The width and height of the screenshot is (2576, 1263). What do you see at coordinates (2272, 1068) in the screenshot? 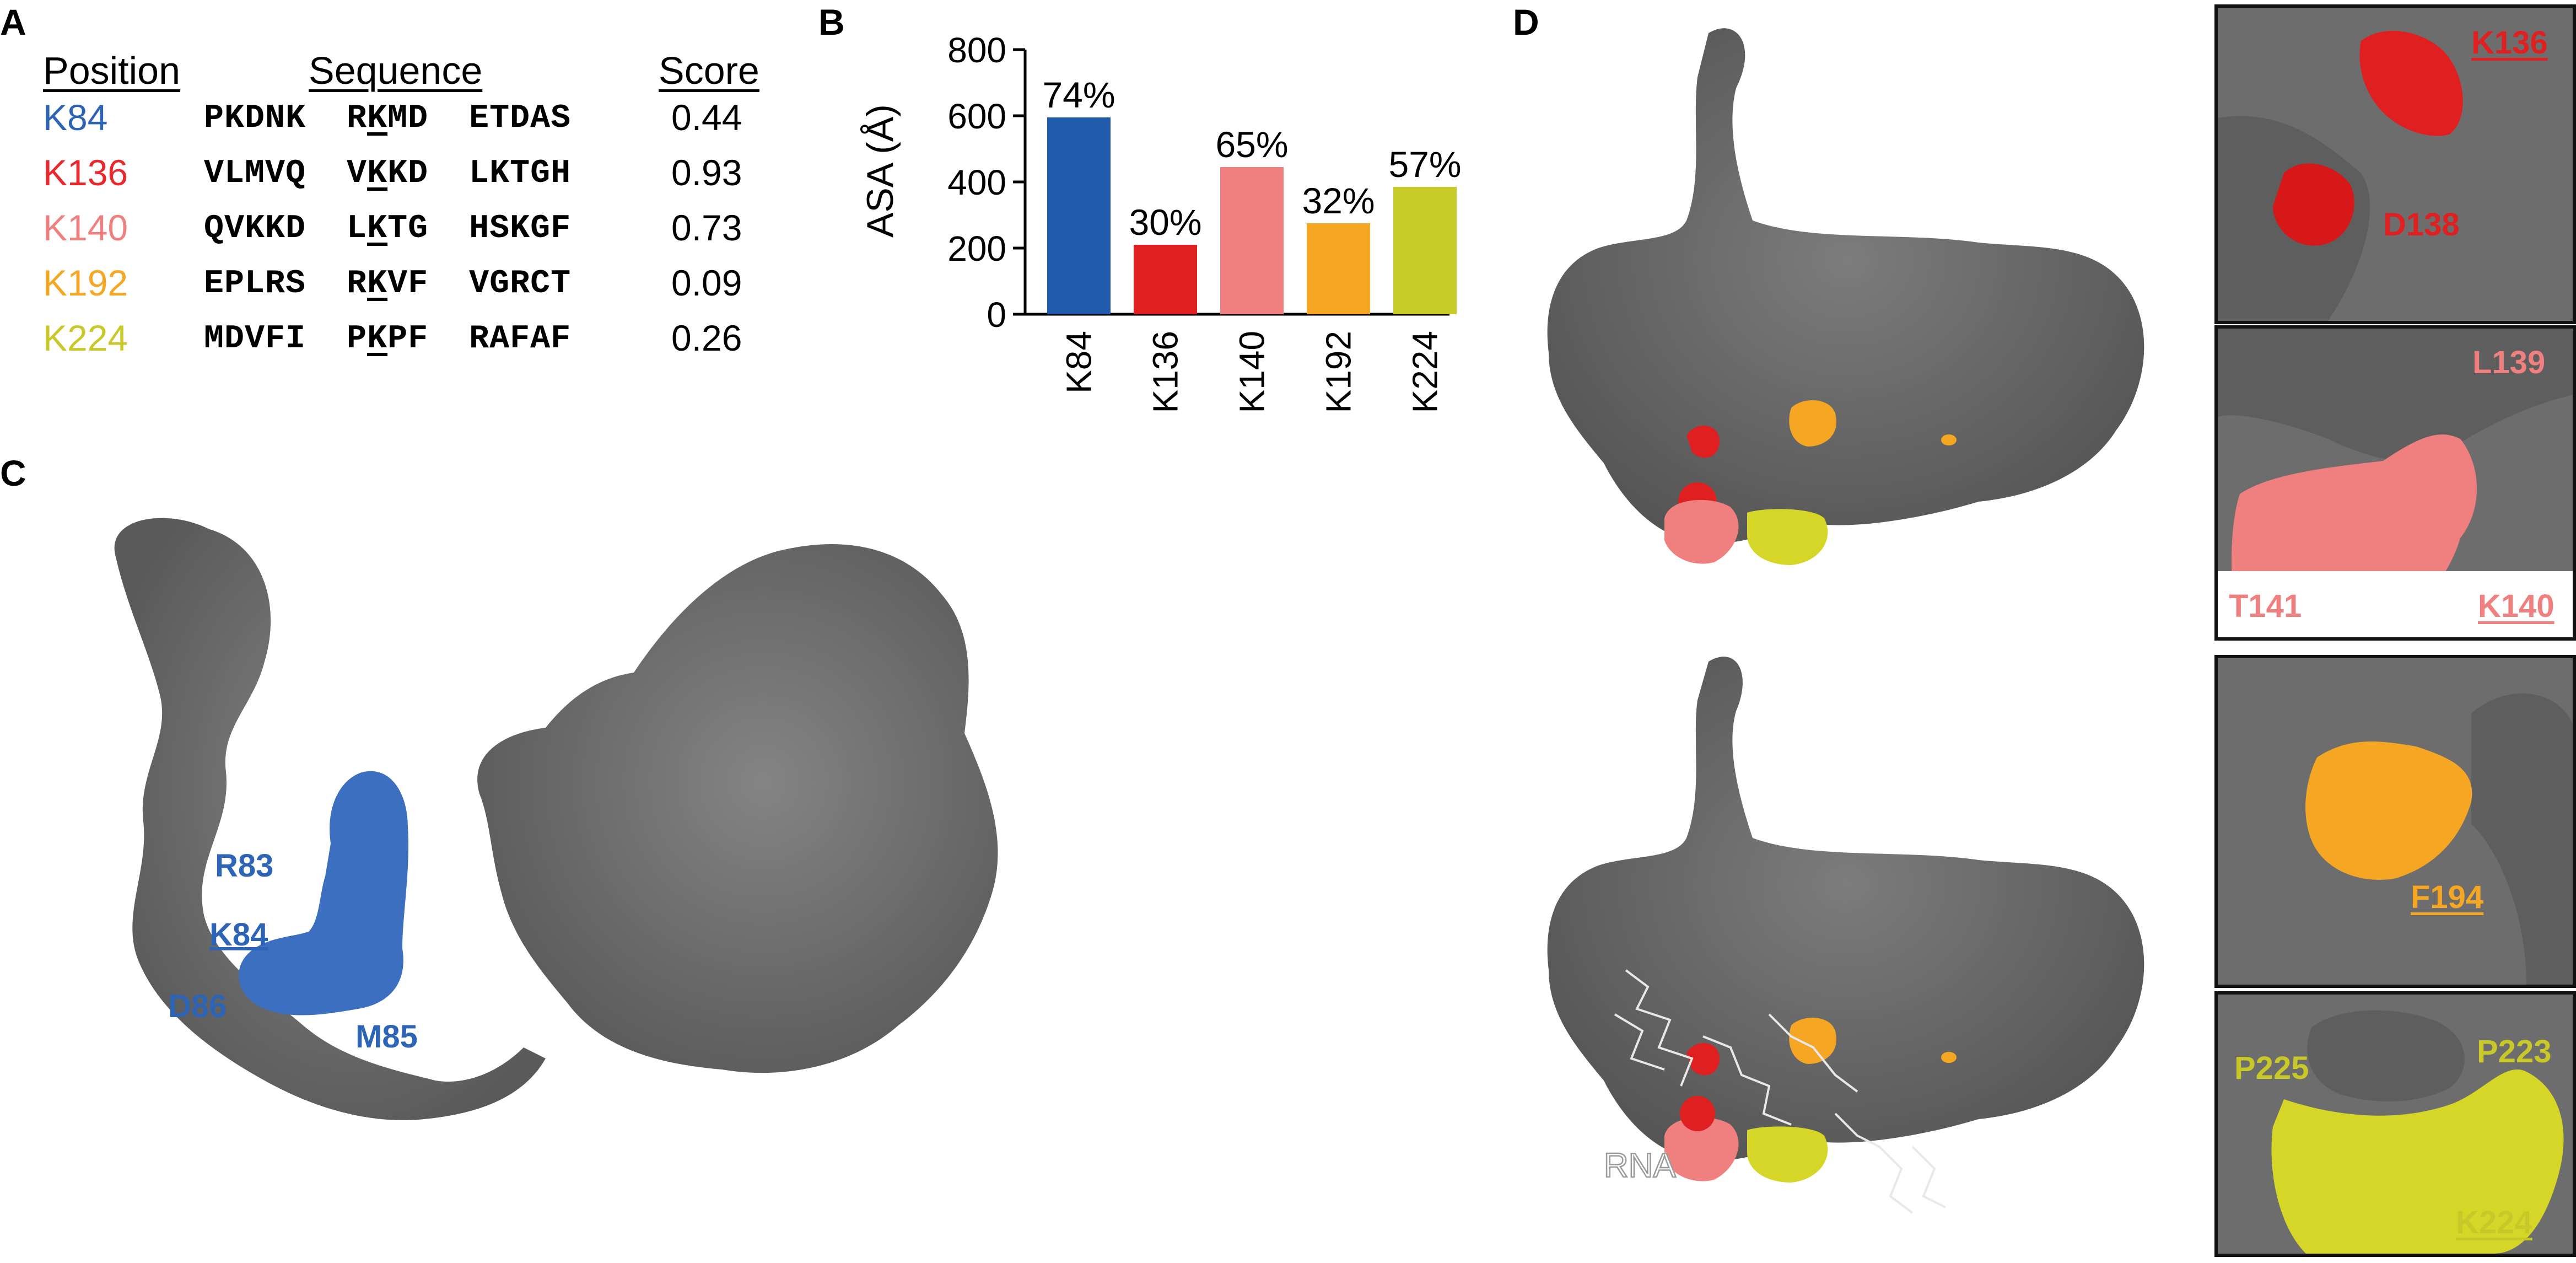
I see `label-p225: P225` at bounding box center [2272, 1068].